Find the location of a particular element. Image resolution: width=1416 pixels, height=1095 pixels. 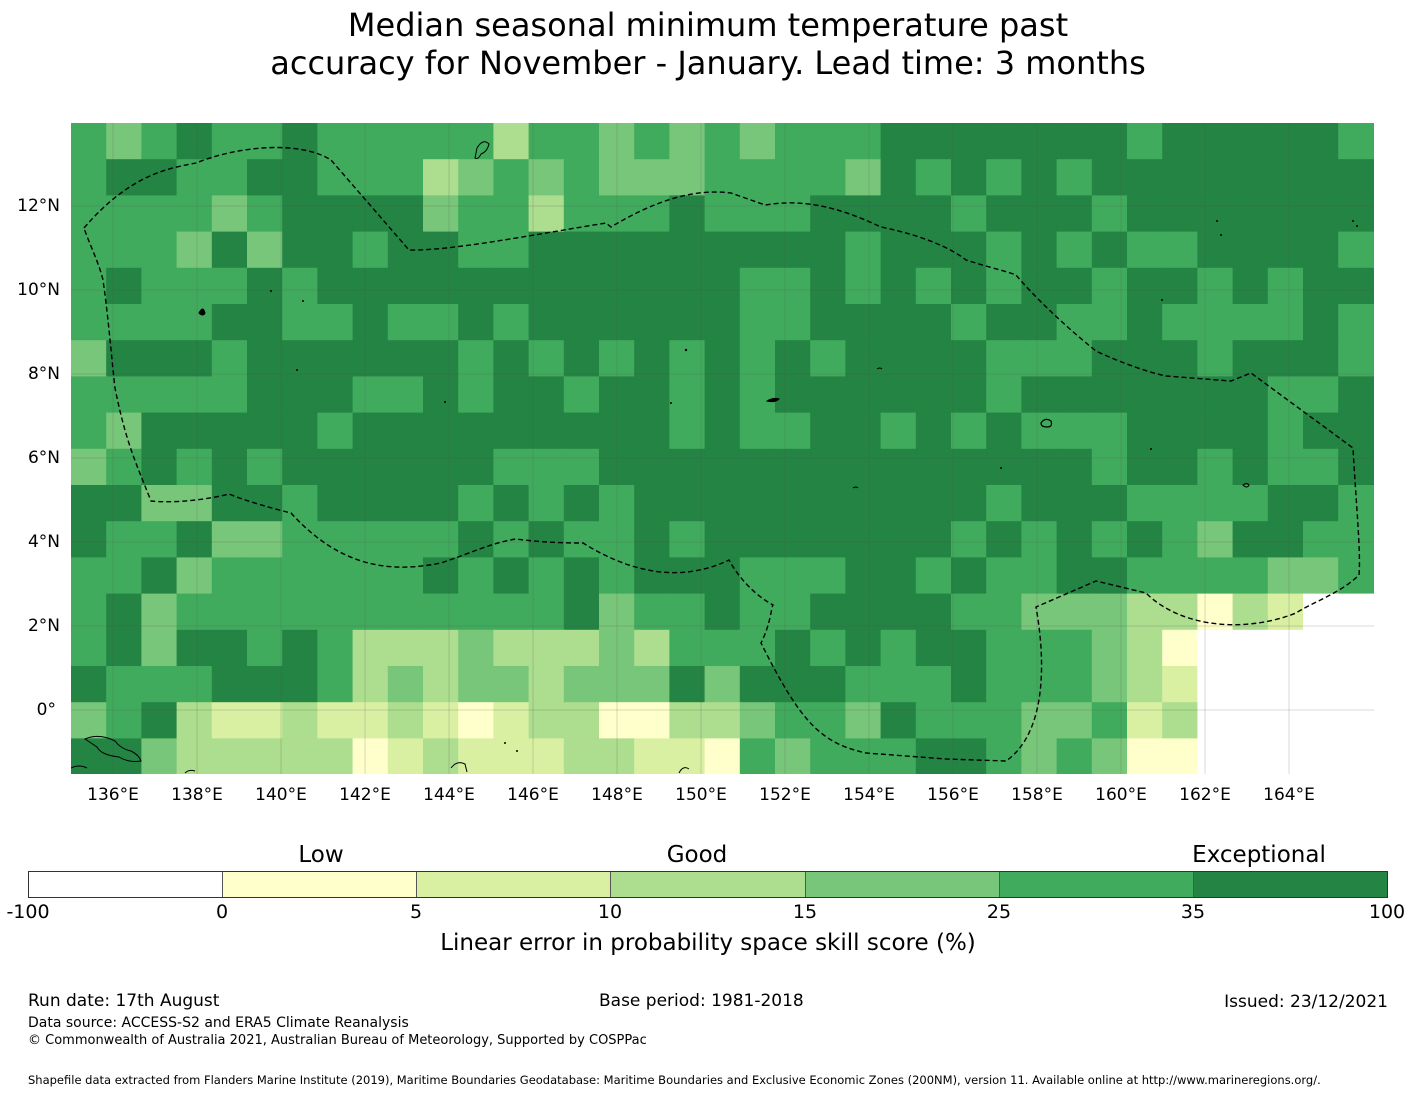

lon-label: 140°E is located at coordinates (281, 795).